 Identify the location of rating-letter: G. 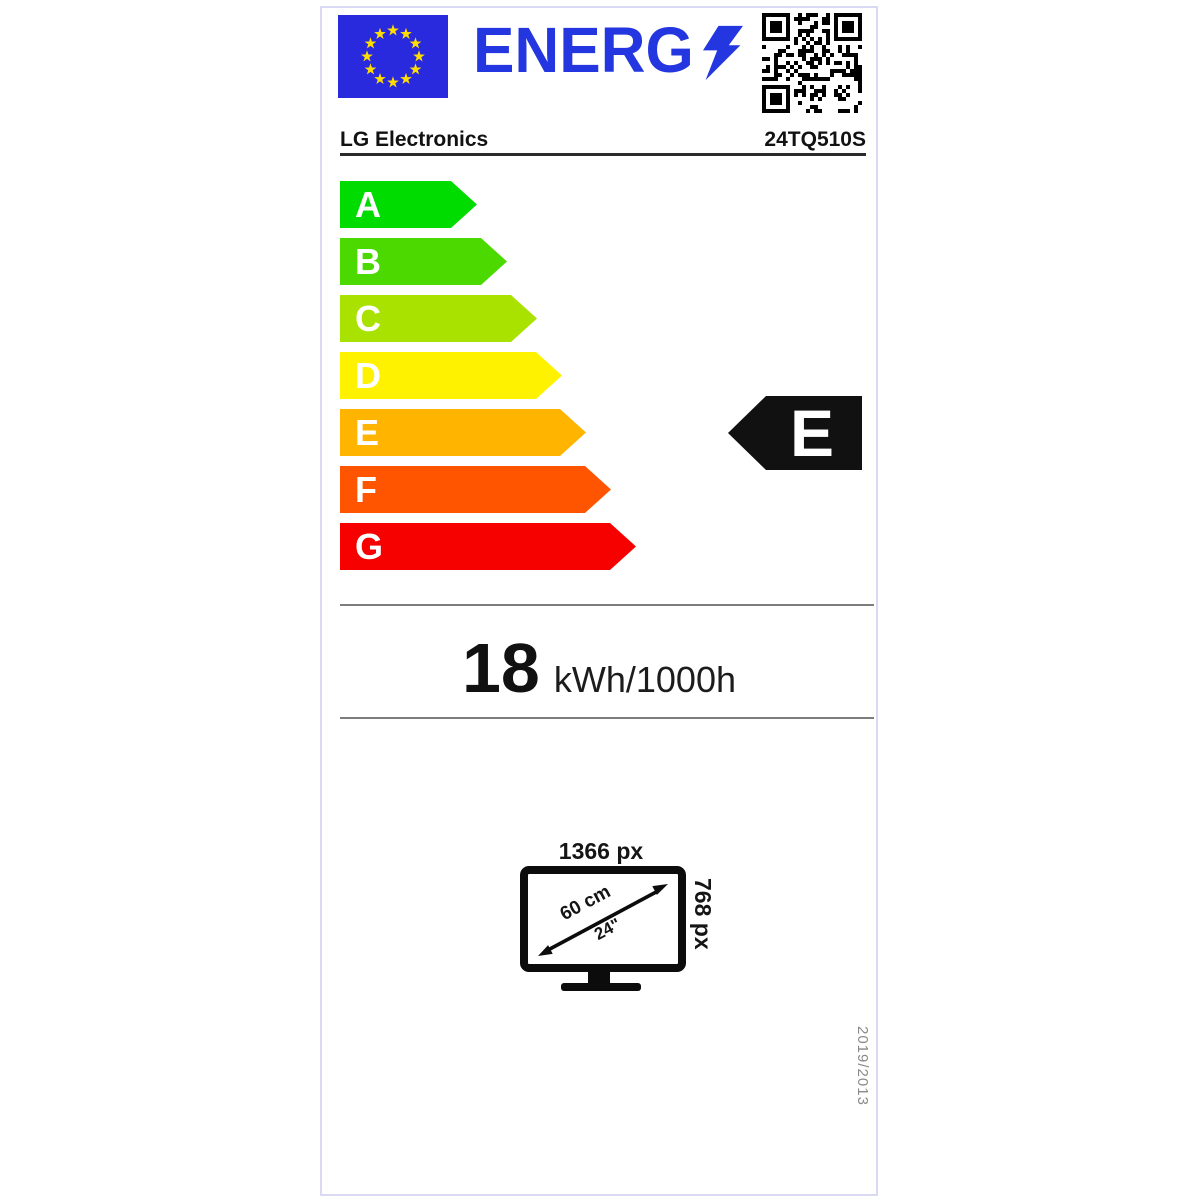
(369, 546).